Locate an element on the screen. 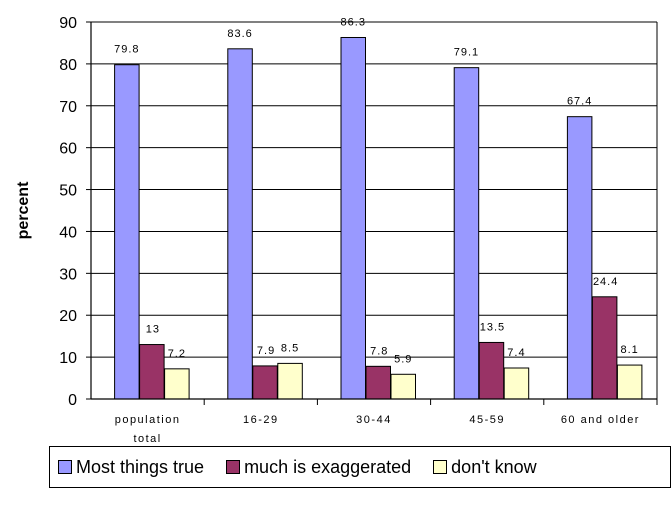 The width and height of the screenshot is (671, 512). y-tick-label: 80 is located at coordinates (68, 65).